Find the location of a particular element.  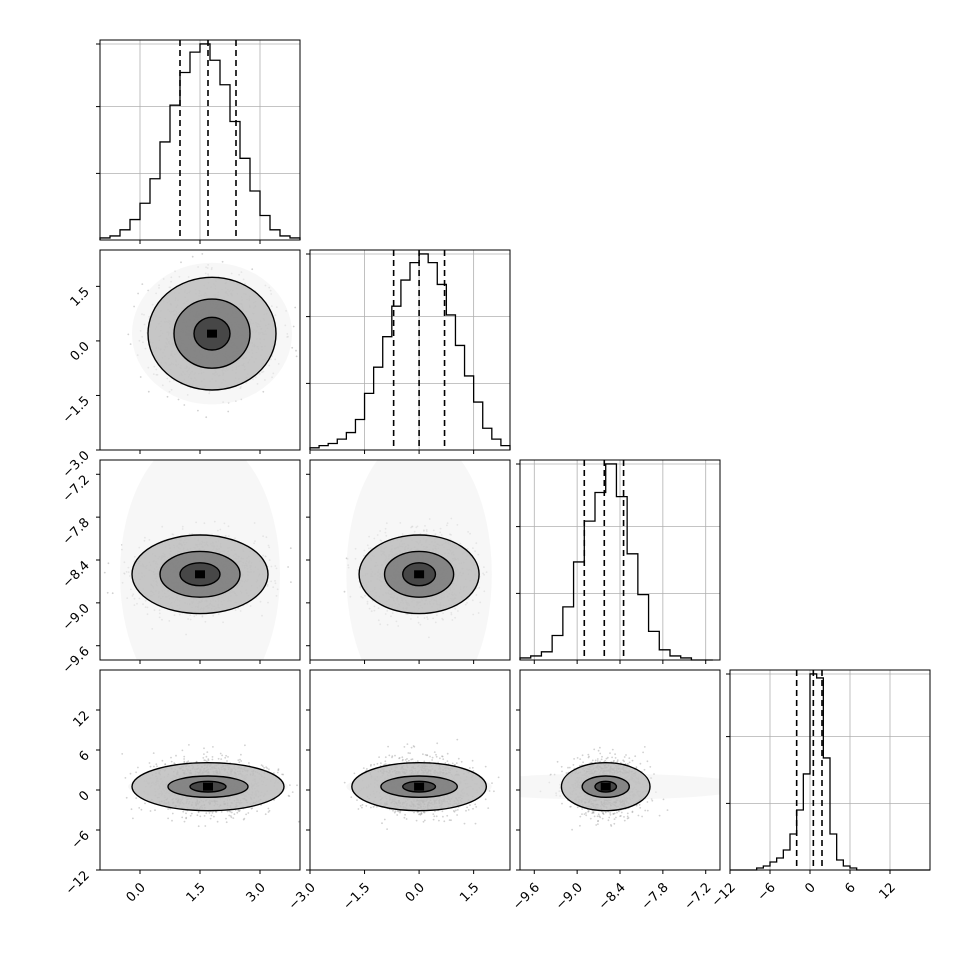

pair-0-2-frame is located at coordinates (200, 560).